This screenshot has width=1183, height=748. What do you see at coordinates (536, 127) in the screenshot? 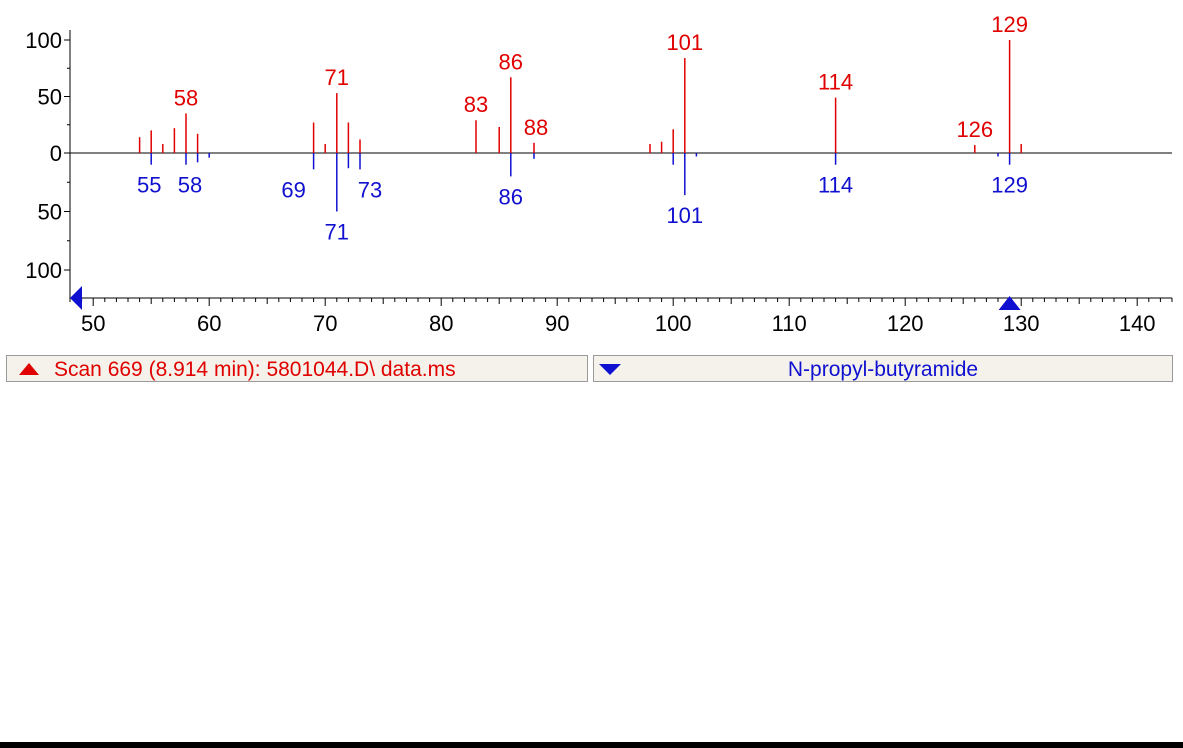
I see `sample-peak-label: 88` at bounding box center [536, 127].